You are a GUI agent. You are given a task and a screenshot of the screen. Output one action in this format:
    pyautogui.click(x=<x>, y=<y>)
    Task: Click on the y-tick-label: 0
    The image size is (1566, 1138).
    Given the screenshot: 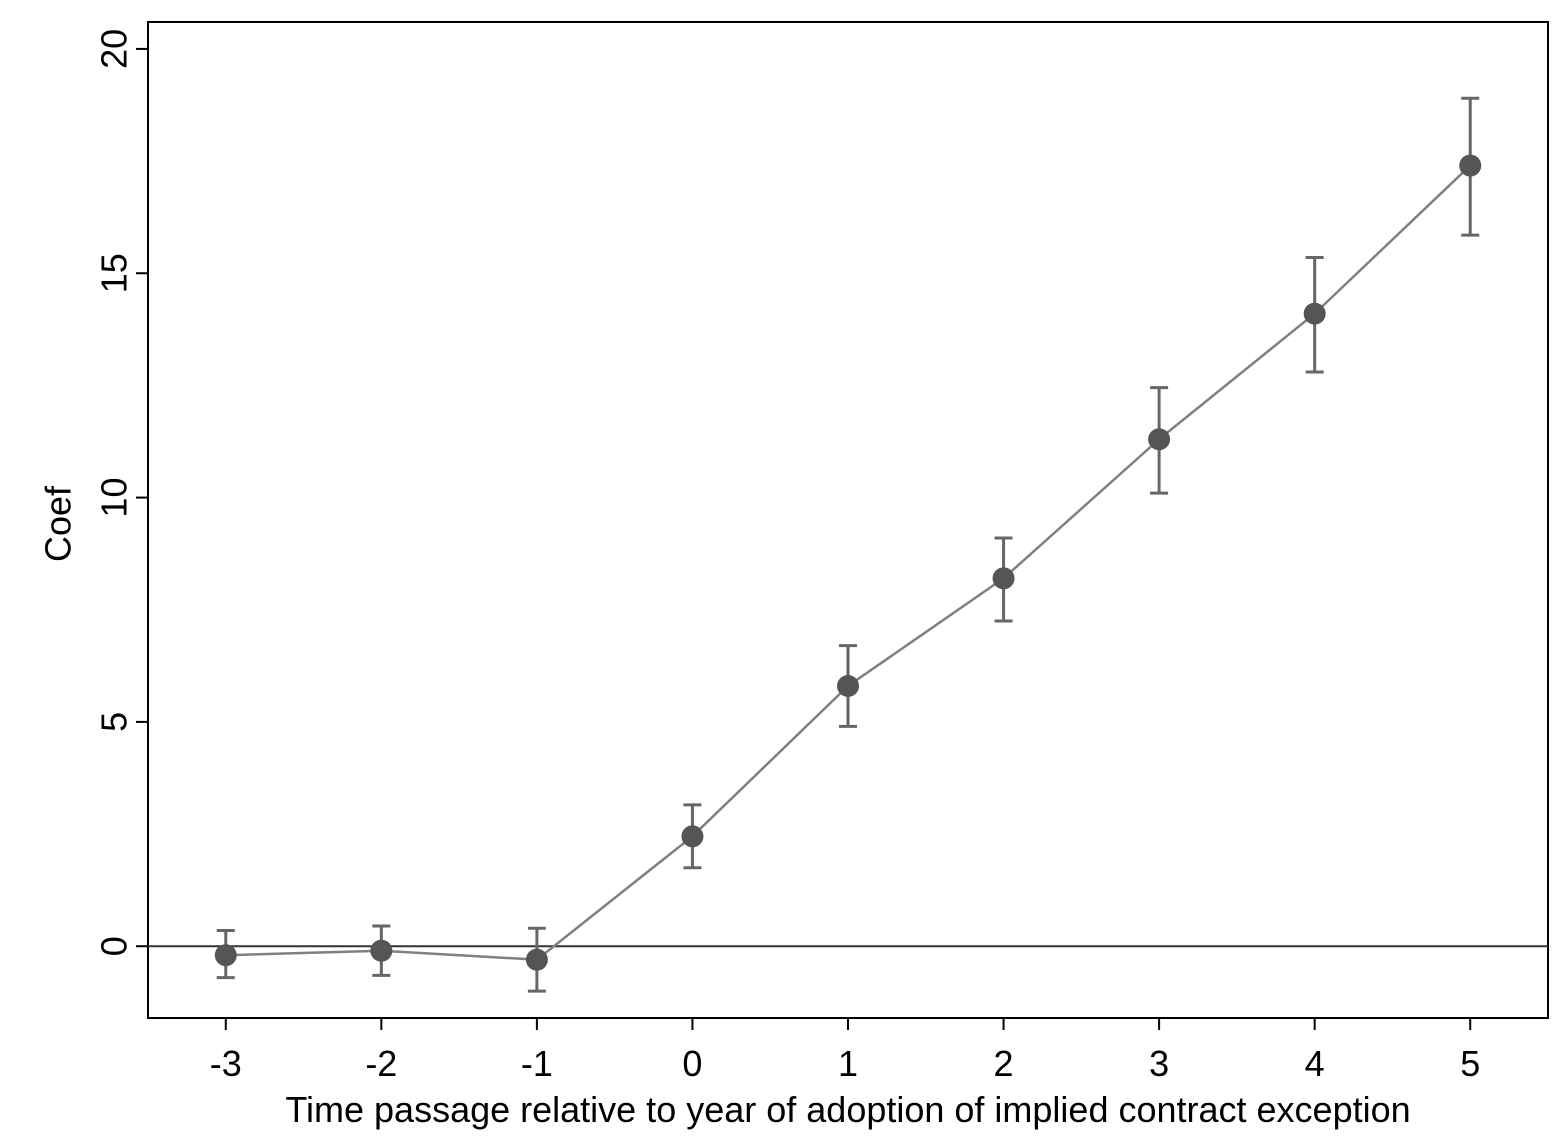 What is the action you would take?
    pyautogui.click(x=114, y=946)
    